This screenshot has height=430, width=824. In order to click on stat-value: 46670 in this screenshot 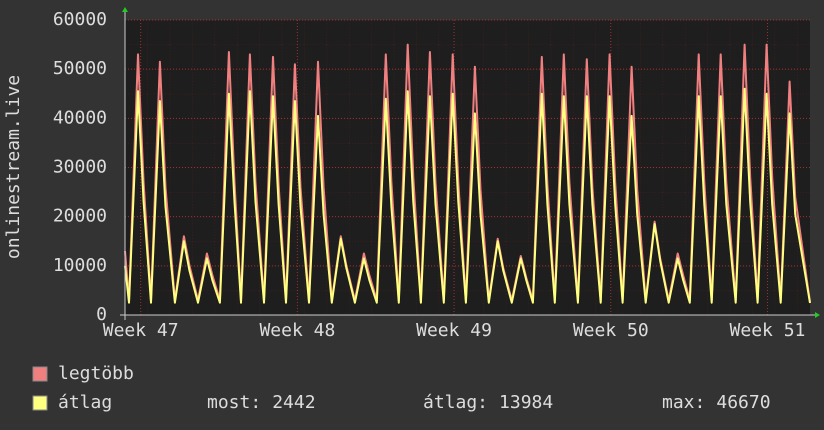, I will do `click(743, 402)`.